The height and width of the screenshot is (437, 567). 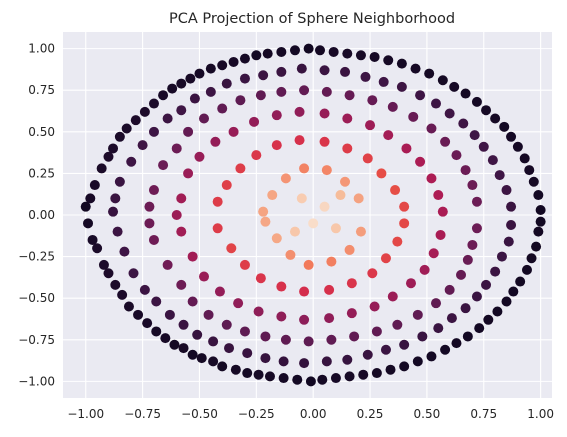 I want to click on x-tick-label: −0.25, so click(x=256, y=414).